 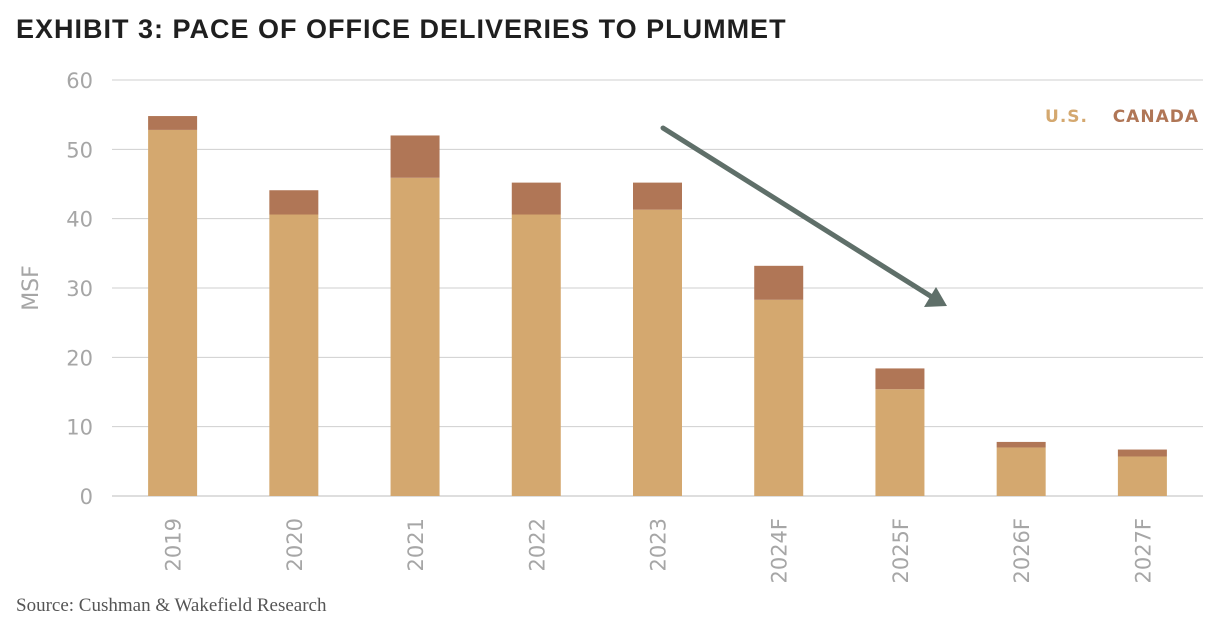 I want to click on x-tick-label: 2023, so click(x=659, y=544).